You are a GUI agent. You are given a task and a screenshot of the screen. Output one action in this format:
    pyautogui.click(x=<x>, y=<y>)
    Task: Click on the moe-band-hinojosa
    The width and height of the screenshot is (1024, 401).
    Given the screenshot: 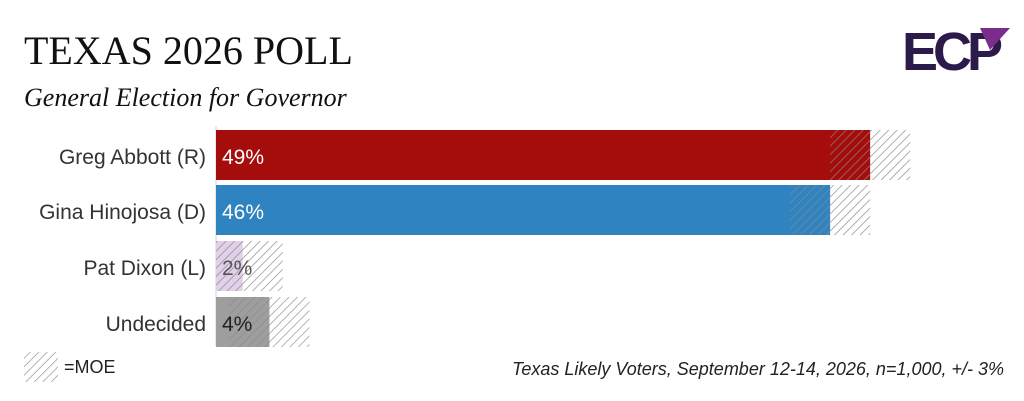 What is the action you would take?
    pyautogui.click(x=830, y=210)
    